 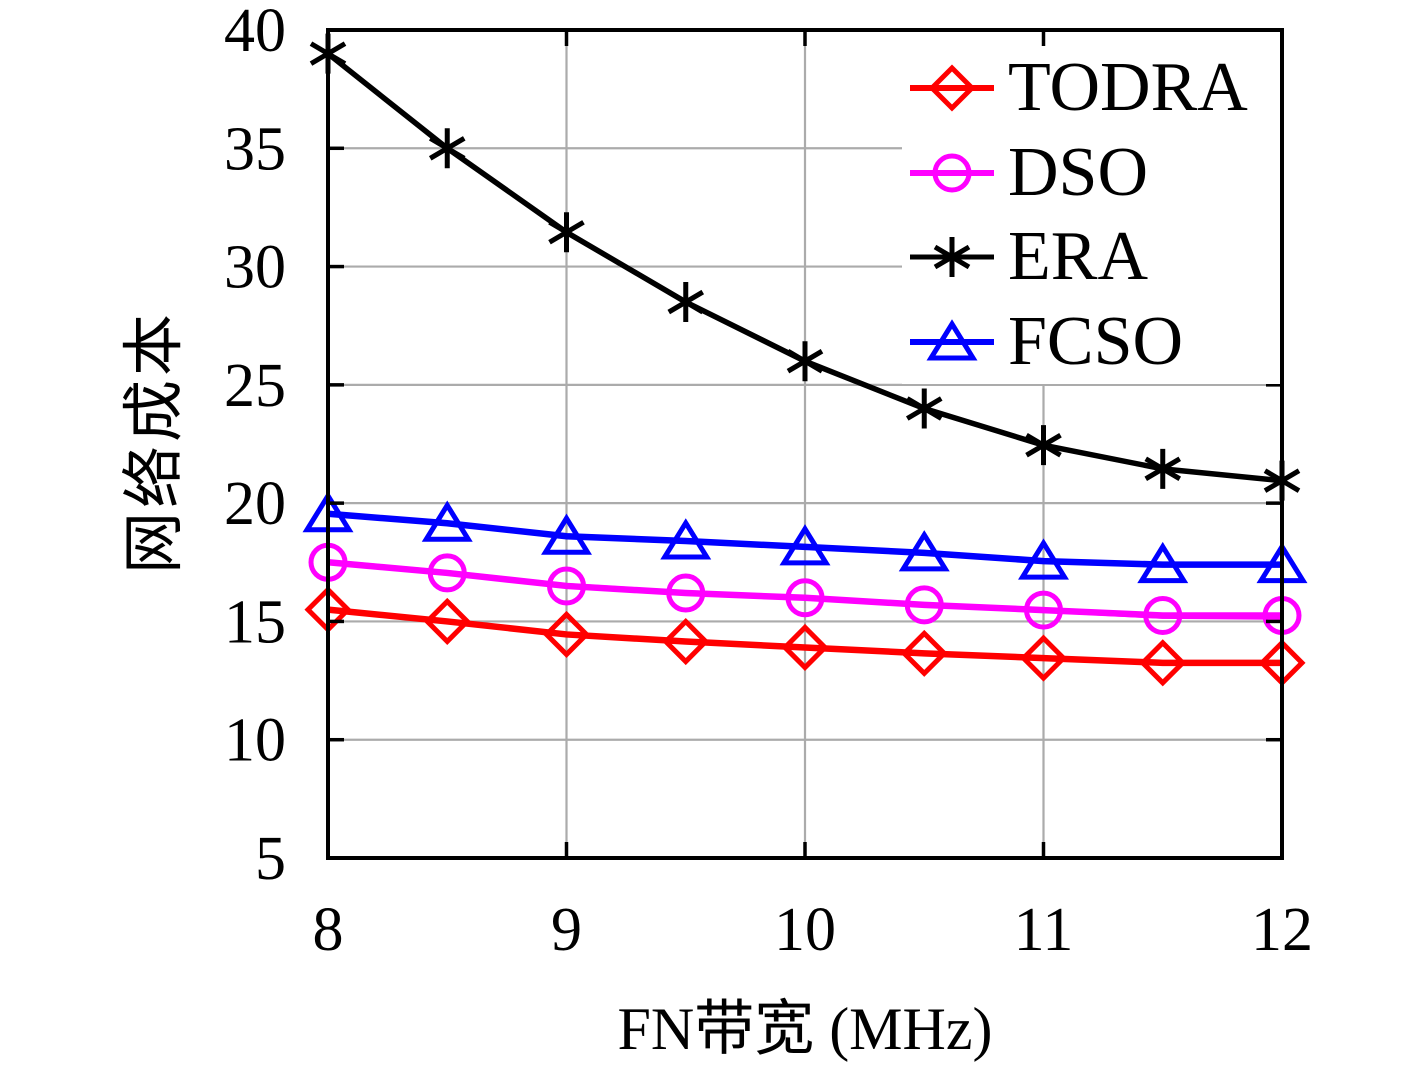 I want to click on legend: TODRA DSO ERA FCSO, so click(x=1091, y=215).